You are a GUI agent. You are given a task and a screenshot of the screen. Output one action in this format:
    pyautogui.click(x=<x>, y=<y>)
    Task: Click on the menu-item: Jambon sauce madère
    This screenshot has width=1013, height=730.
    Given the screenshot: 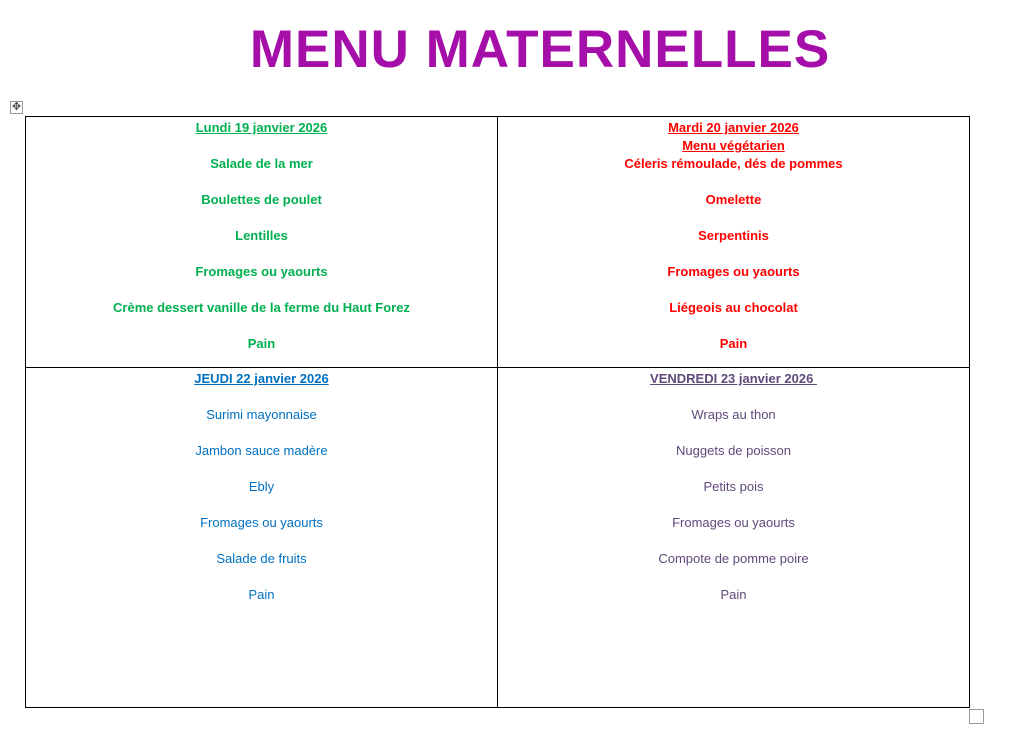 What is the action you would take?
    pyautogui.click(x=261, y=450)
    